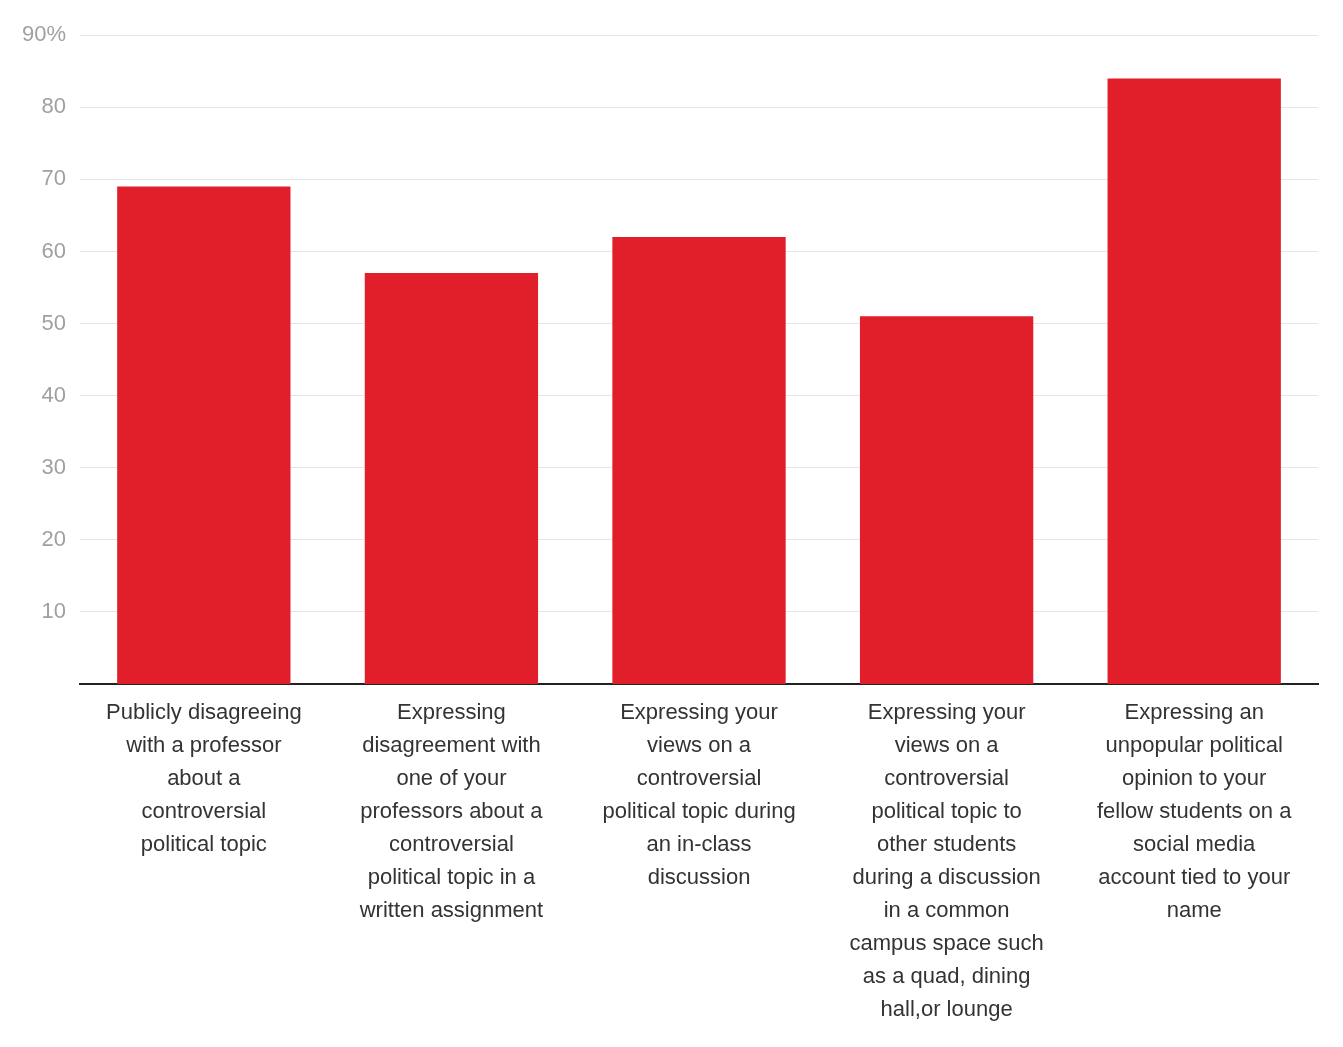  I want to click on y-tick-label: 30, so click(54, 466).